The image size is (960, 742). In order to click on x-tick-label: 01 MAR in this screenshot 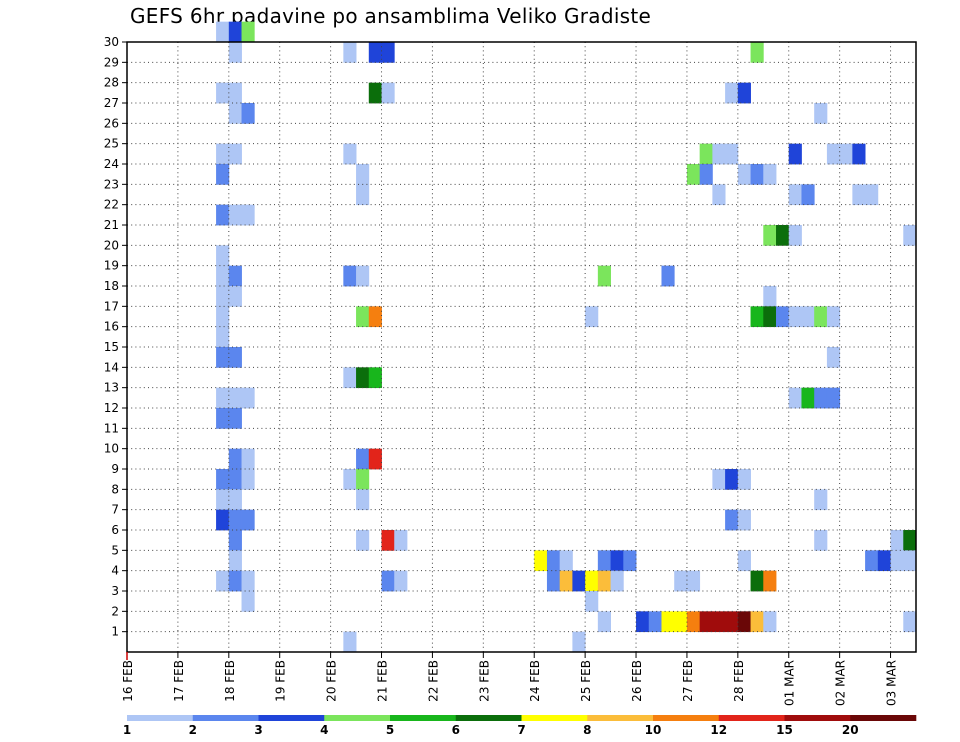, I will do `click(790, 683)`.